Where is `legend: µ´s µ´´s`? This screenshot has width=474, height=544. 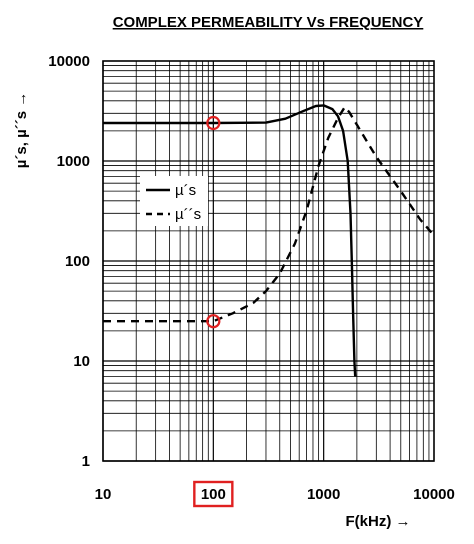 legend: µ´s µ´´s is located at coordinates (174, 201).